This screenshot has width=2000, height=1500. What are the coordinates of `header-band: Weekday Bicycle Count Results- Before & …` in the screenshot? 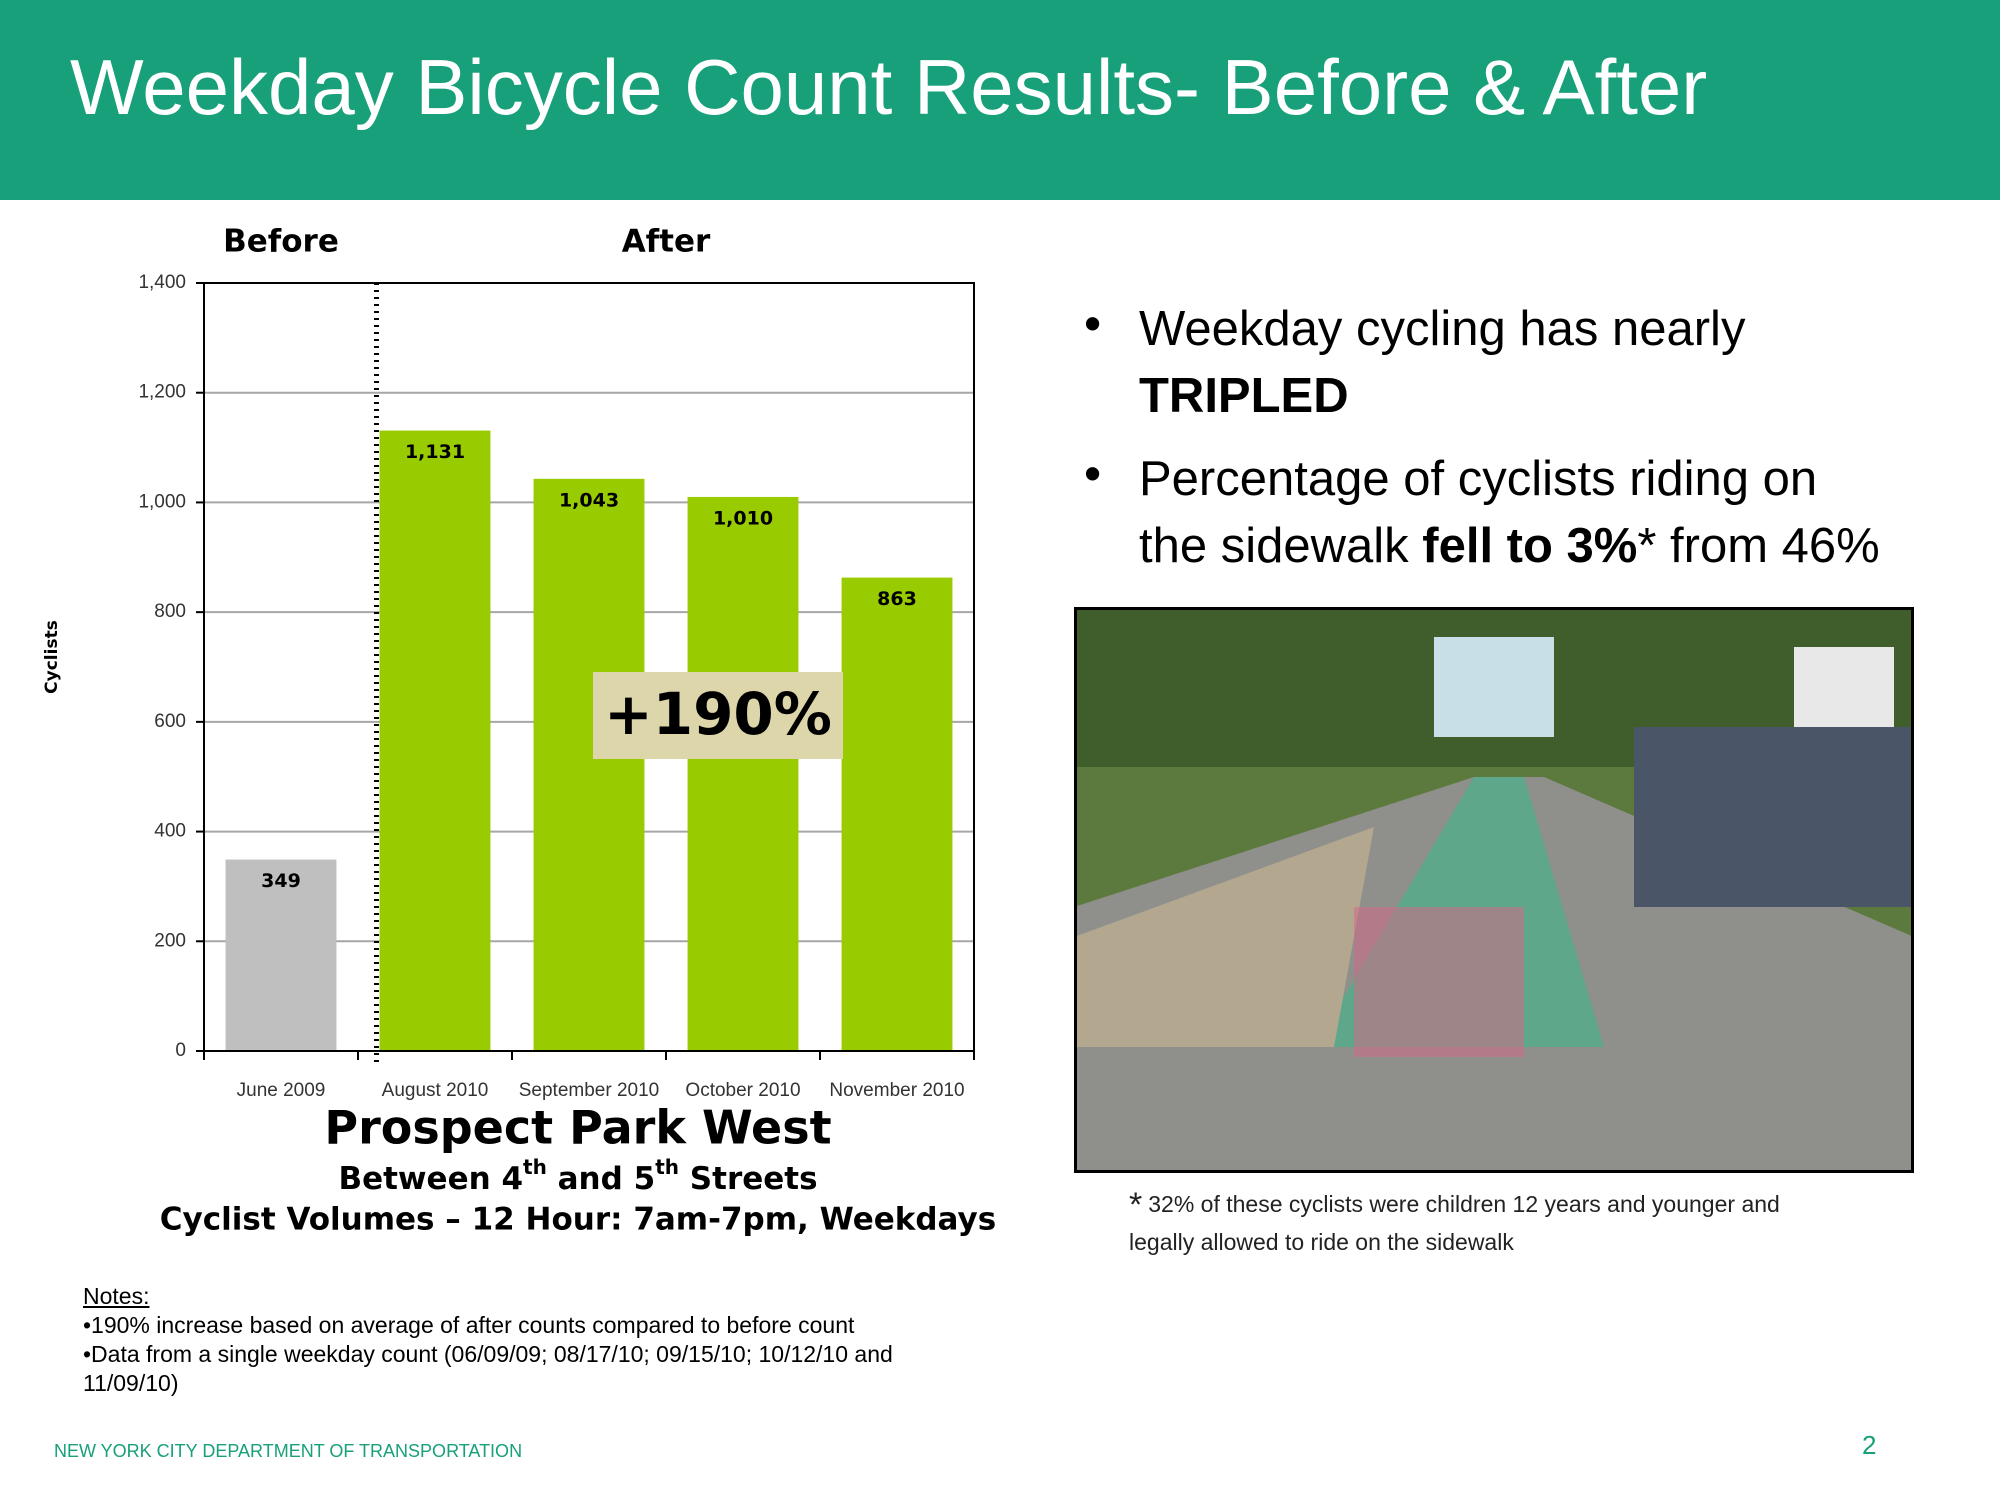 It's located at (1000, 100).